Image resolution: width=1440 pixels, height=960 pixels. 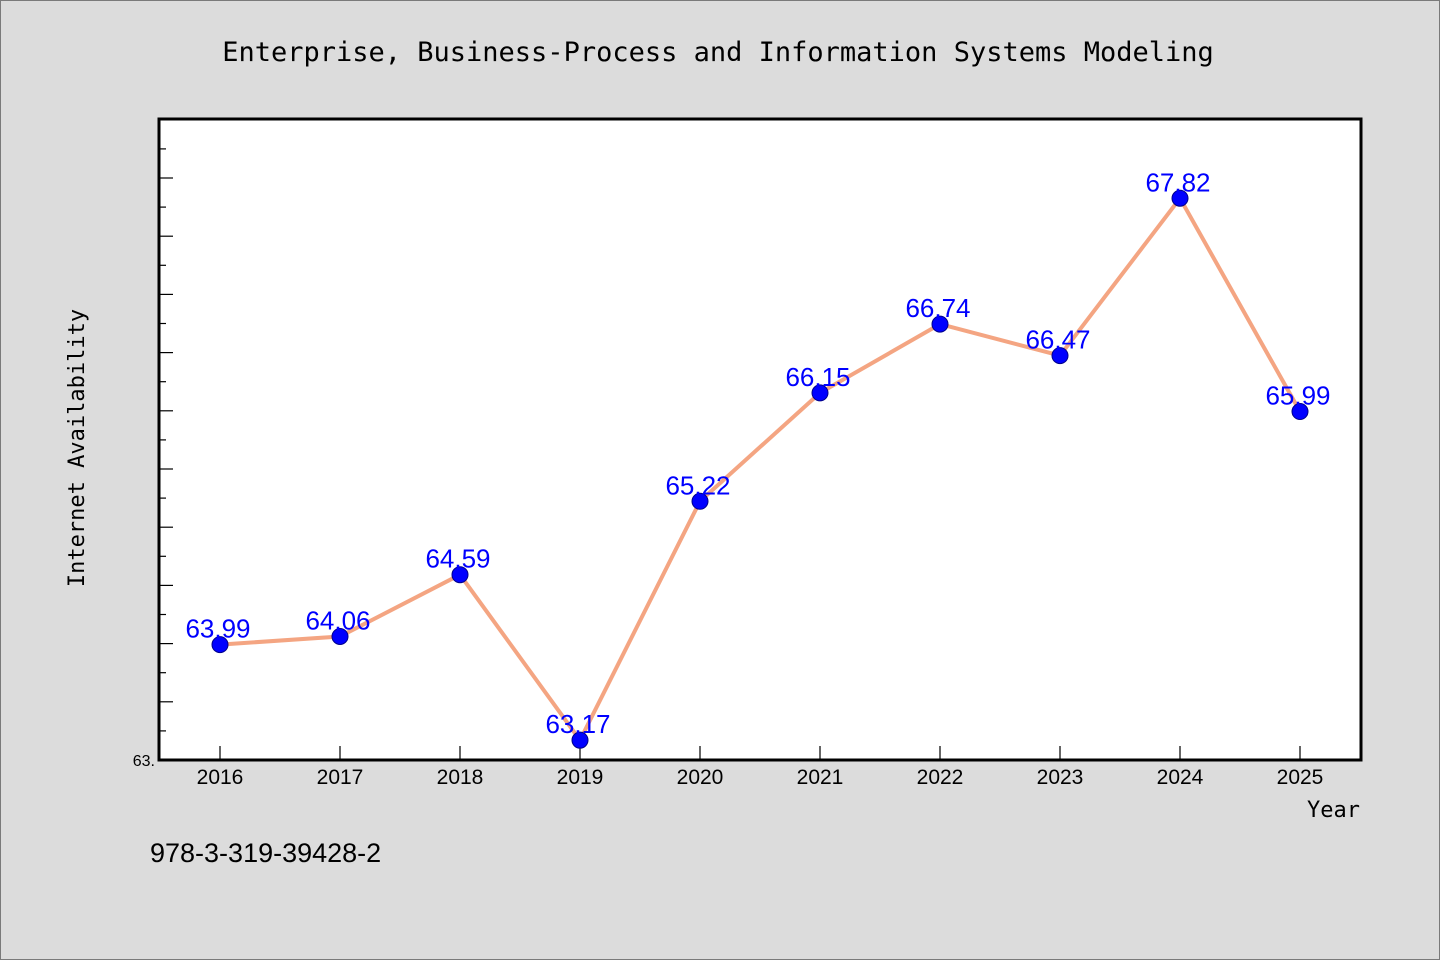 I want to click on x-tick-label: 2017, so click(x=340, y=777).